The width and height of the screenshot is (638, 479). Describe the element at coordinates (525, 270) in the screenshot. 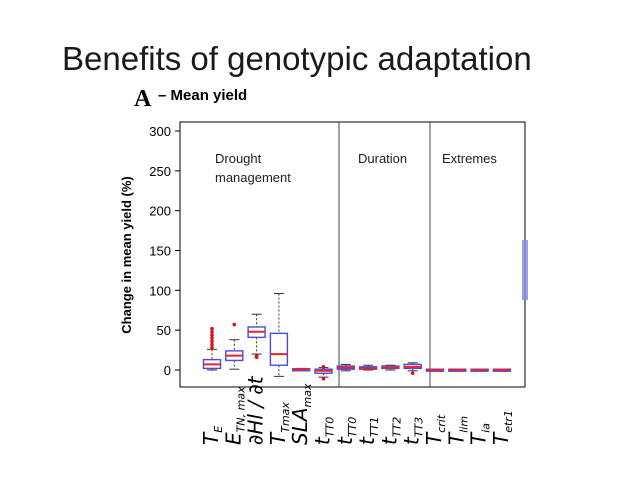

I see `clipped-right-artifact` at that location.